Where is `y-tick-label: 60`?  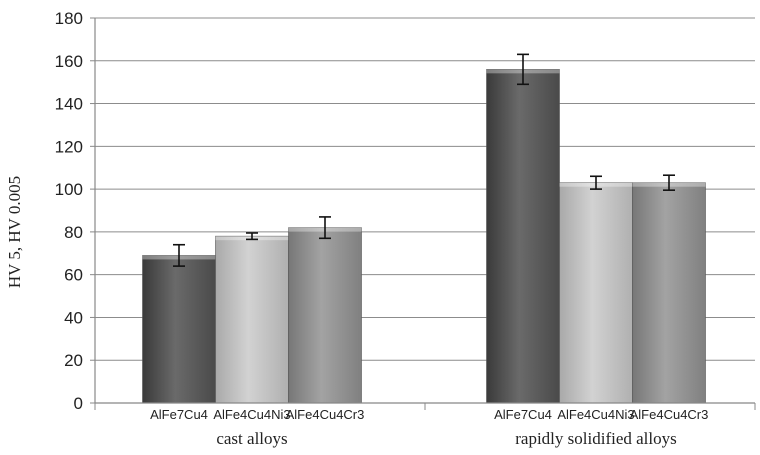 y-tick-label: 60 is located at coordinates (73, 275).